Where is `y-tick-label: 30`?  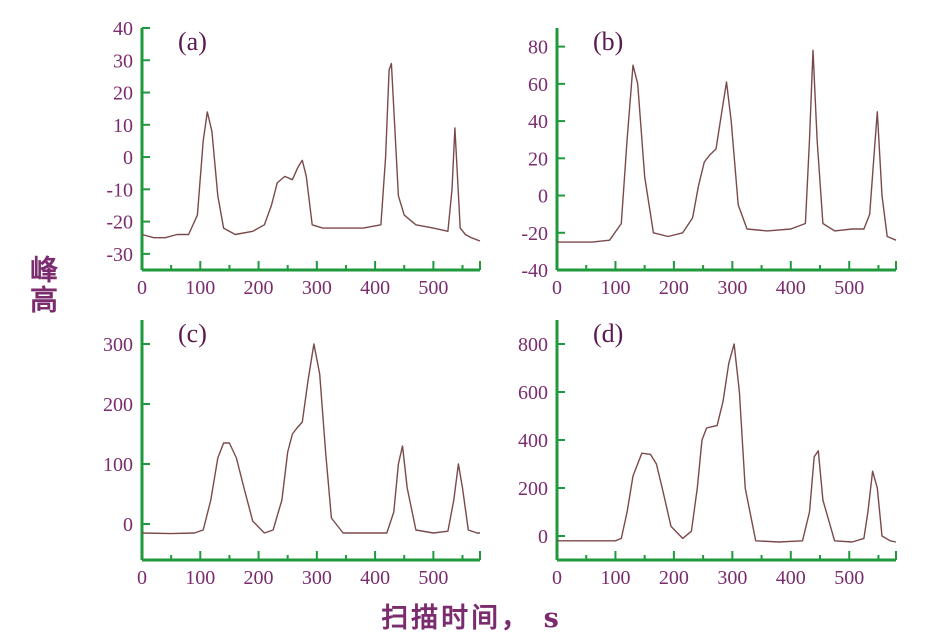 y-tick-label: 30 is located at coordinates (123, 61).